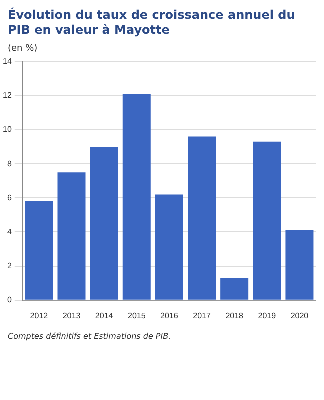 The width and height of the screenshot is (324, 400). I want to click on y-axis-title: (en %), so click(23, 48).